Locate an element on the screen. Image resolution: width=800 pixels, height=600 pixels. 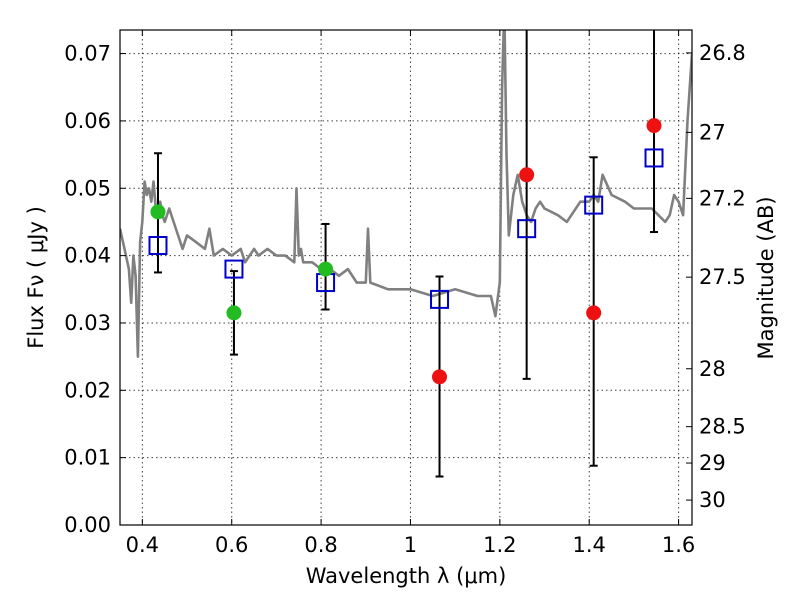
x-tick-label: 1.6 is located at coordinates (678, 545).